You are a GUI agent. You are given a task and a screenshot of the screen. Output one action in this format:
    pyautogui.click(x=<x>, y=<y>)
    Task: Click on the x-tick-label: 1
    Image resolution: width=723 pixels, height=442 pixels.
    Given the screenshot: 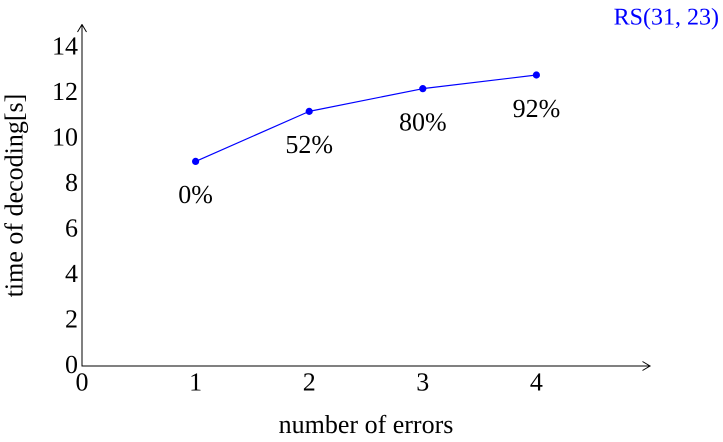 What is the action you would take?
    pyautogui.click(x=195, y=381)
    